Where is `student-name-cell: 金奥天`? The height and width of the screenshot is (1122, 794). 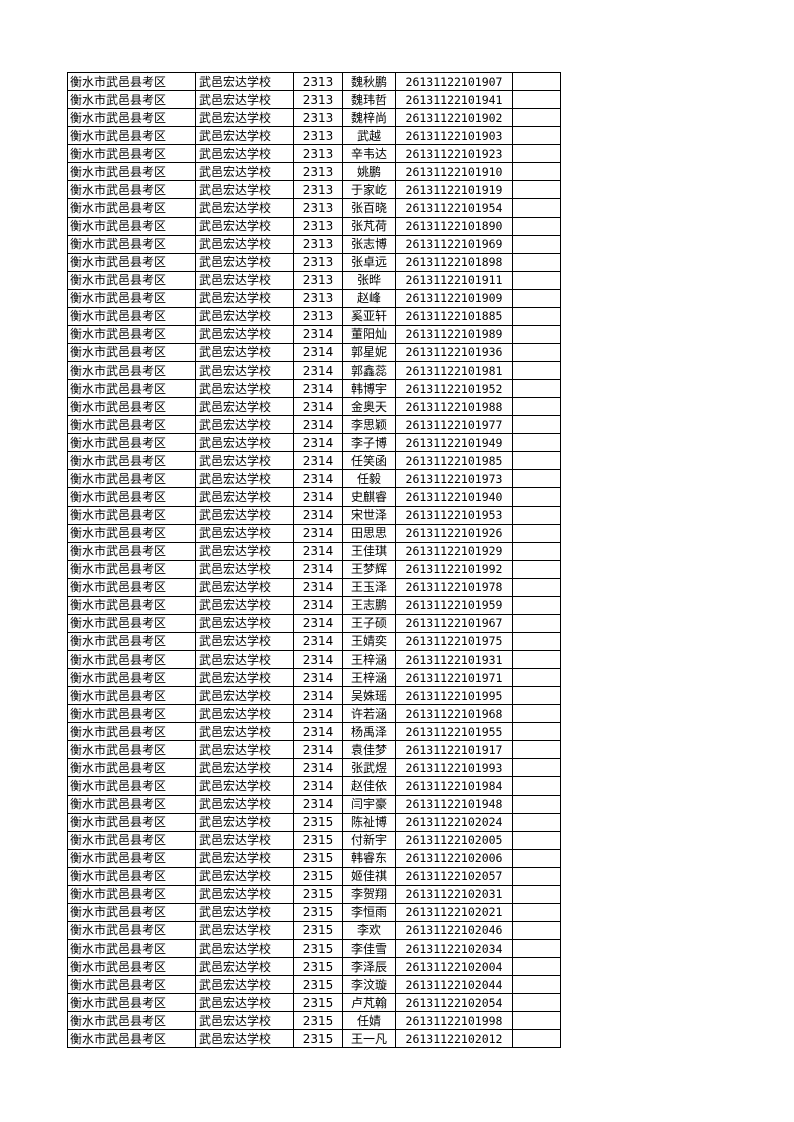
student-name-cell: 金奥天 is located at coordinates (369, 407).